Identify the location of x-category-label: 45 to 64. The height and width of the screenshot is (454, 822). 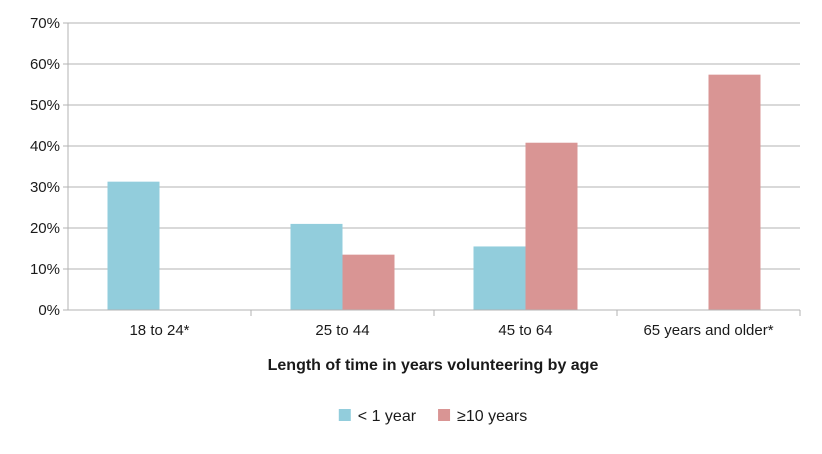
(525, 330).